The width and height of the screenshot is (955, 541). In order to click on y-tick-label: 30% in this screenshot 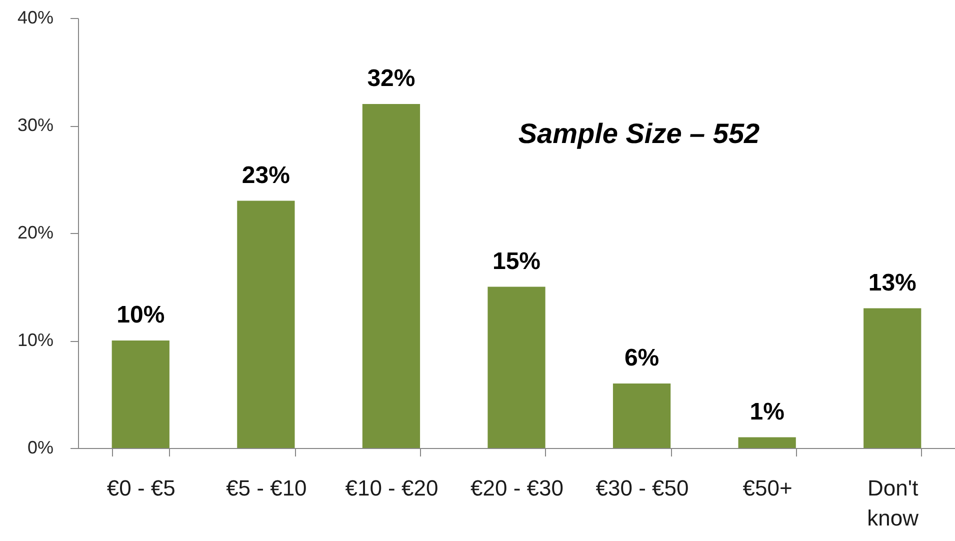, I will do `click(35, 125)`.